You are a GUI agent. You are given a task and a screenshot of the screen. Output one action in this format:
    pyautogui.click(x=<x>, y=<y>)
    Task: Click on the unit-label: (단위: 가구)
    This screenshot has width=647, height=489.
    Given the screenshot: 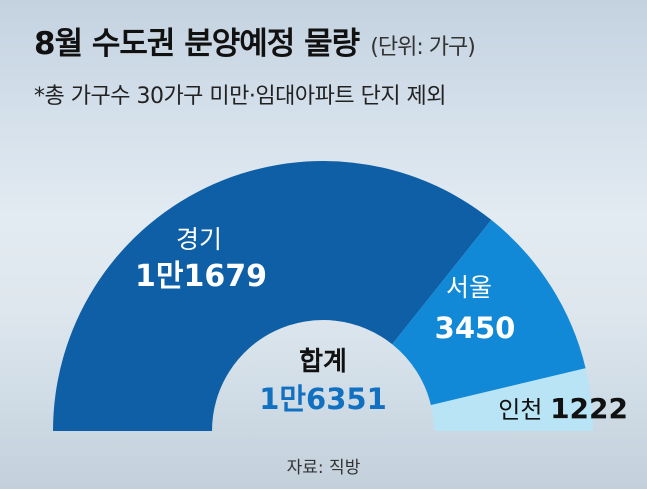 What is the action you would take?
    pyautogui.click(x=423, y=47)
    